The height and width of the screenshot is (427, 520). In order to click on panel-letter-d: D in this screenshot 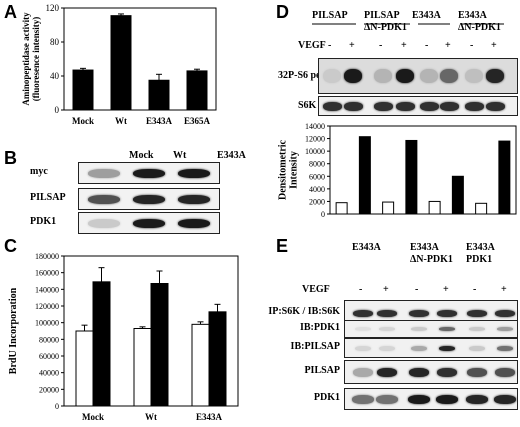, I will do `click(282, 12)`.